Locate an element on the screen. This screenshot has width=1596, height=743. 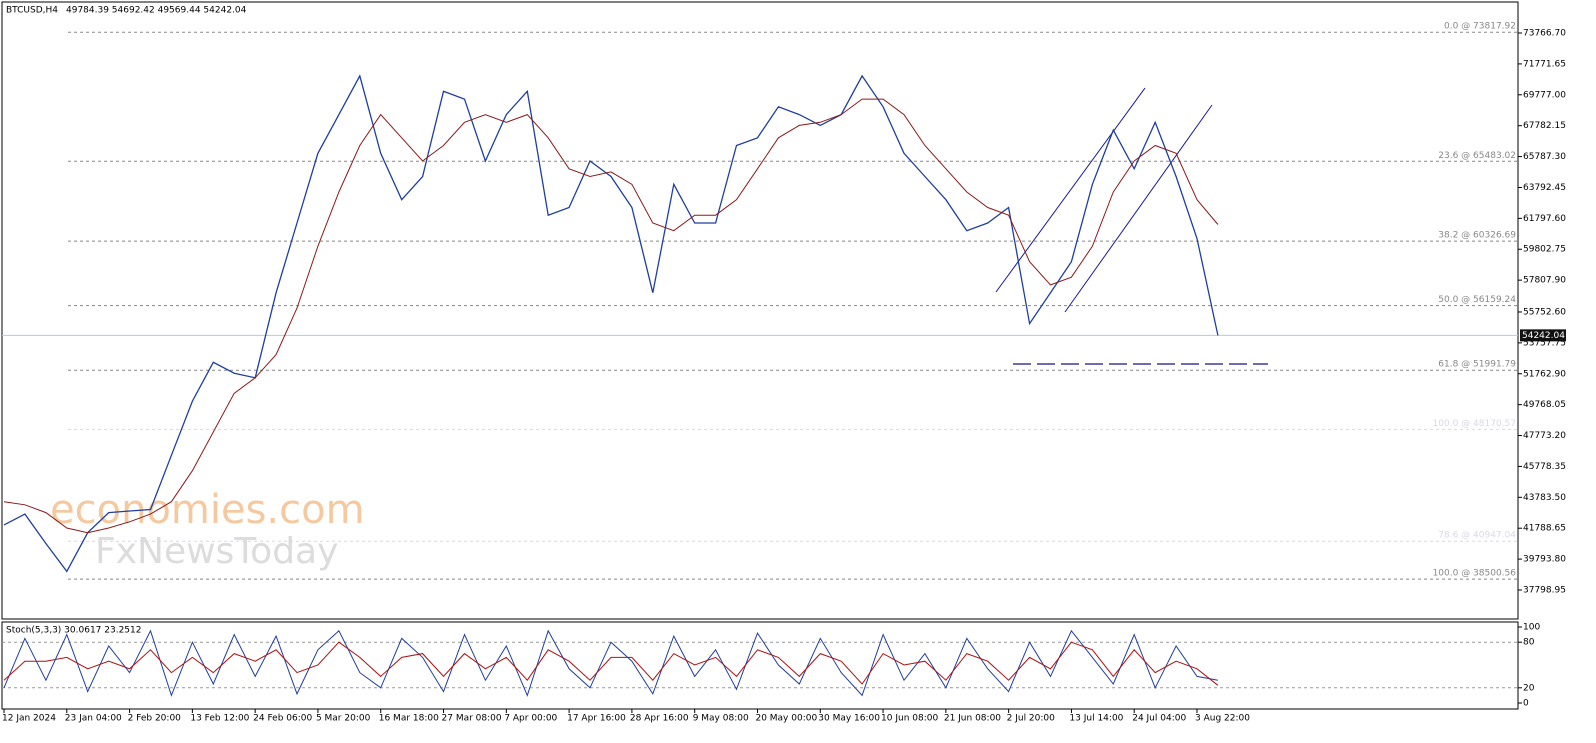
y-tick-label: 59802.75 is located at coordinates (1544, 250).